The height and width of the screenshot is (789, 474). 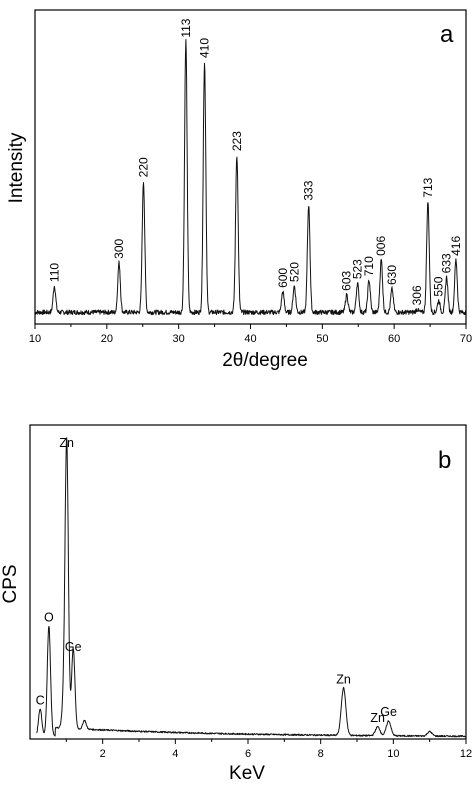 I want to click on x-tick-label: 30, so click(x=179, y=339).